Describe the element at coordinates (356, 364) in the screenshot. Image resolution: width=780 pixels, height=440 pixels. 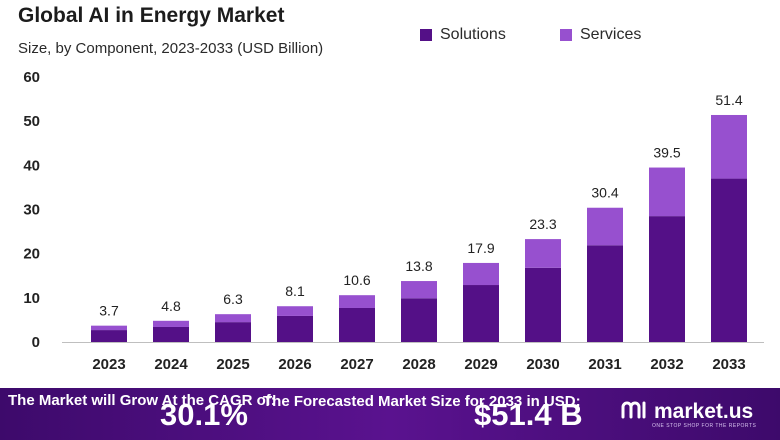
I see `x-tick-label-2027: 2027` at that location.